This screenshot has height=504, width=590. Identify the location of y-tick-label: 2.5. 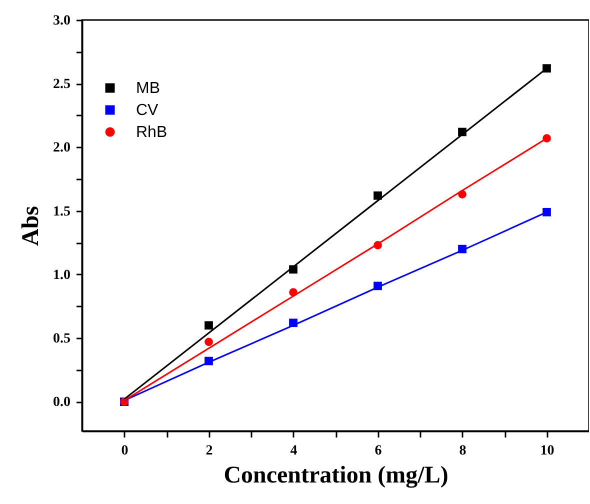
(61, 84).